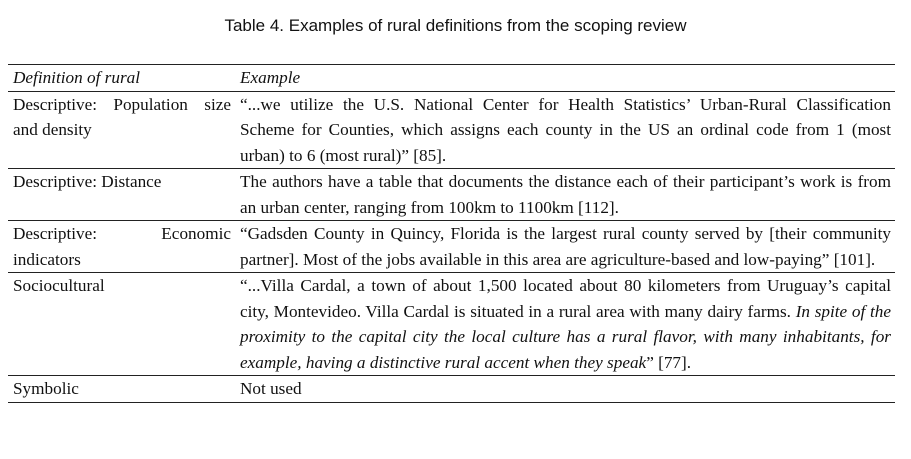  Describe the element at coordinates (87, 181) in the screenshot. I see `definition-cell: Descriptive: Distance` at that location.